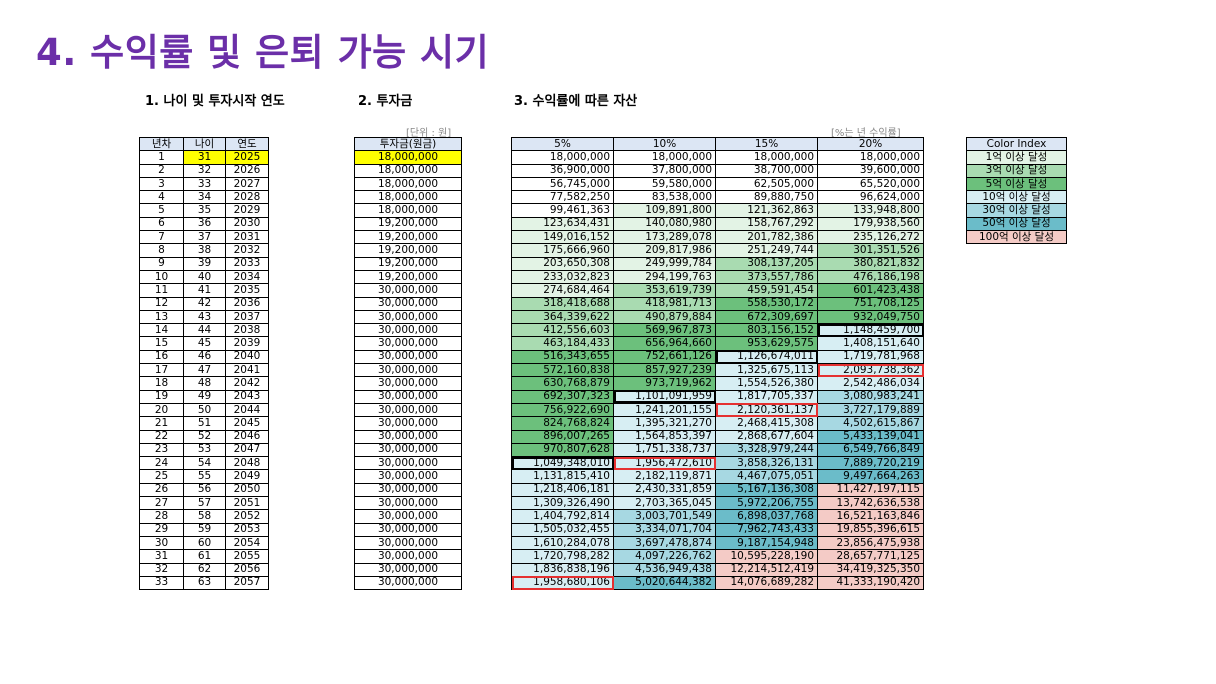 The width and height of the screenshot is (1216, 684). What do you see at coordinates (1016, 210) in the screenshot?
I see `legend-item: 30억 이상 달성` at bounding box center [1016, 210].